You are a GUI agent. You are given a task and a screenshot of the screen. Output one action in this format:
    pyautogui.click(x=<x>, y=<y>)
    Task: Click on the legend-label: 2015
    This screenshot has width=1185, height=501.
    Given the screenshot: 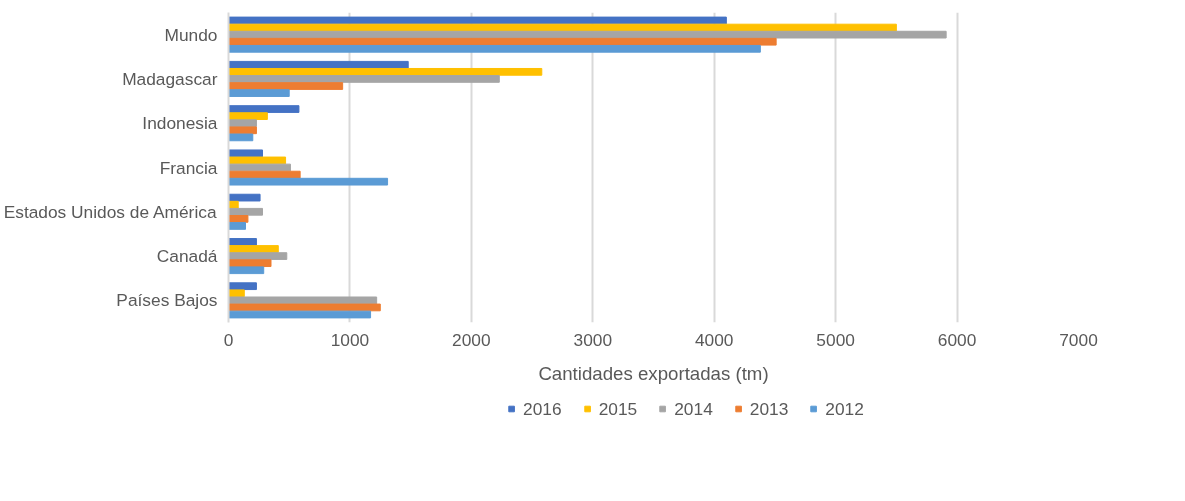 What is the action you would take?
    pyautogui.click(x=618, y=408)
    